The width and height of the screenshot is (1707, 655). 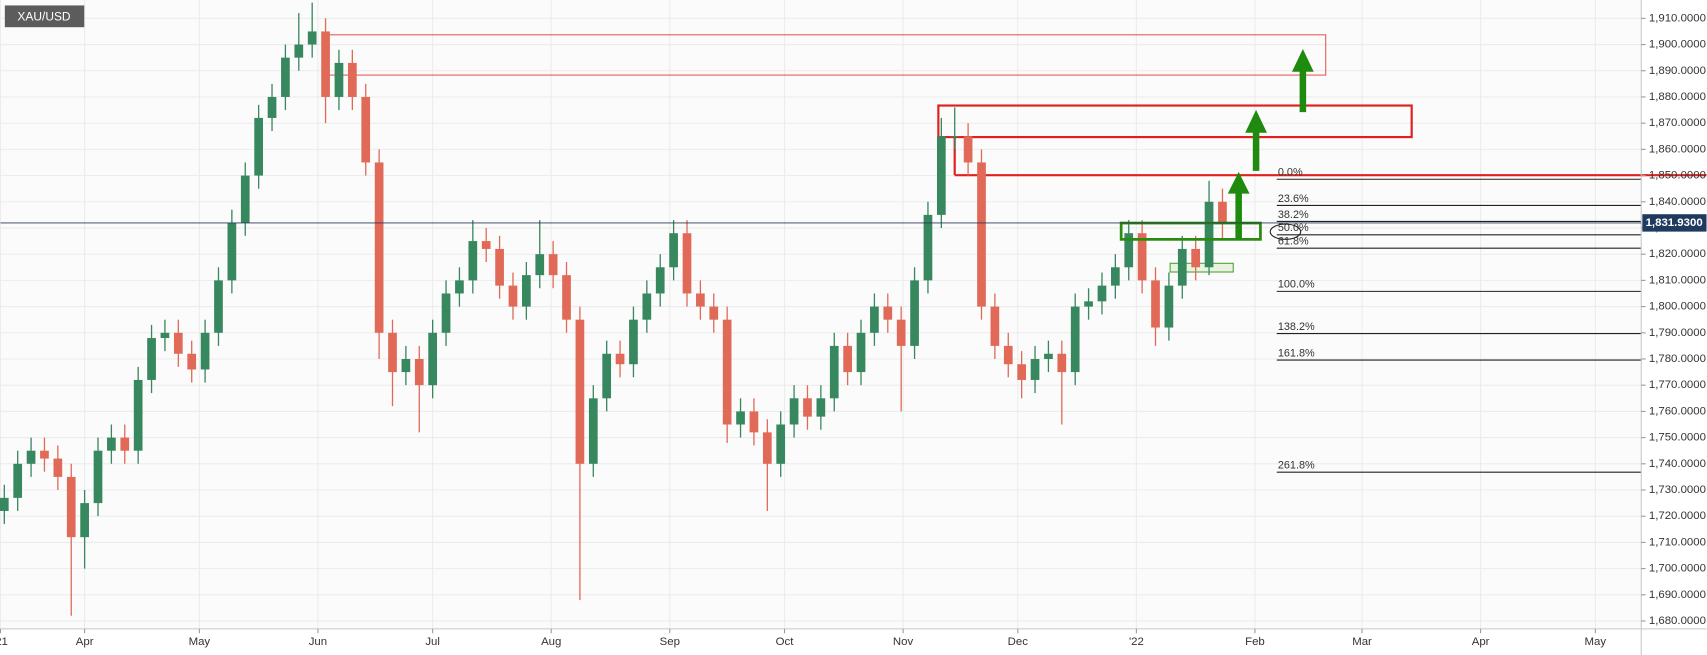 I want to click on x-tick-label: Sep, so click(x=670, y=642).